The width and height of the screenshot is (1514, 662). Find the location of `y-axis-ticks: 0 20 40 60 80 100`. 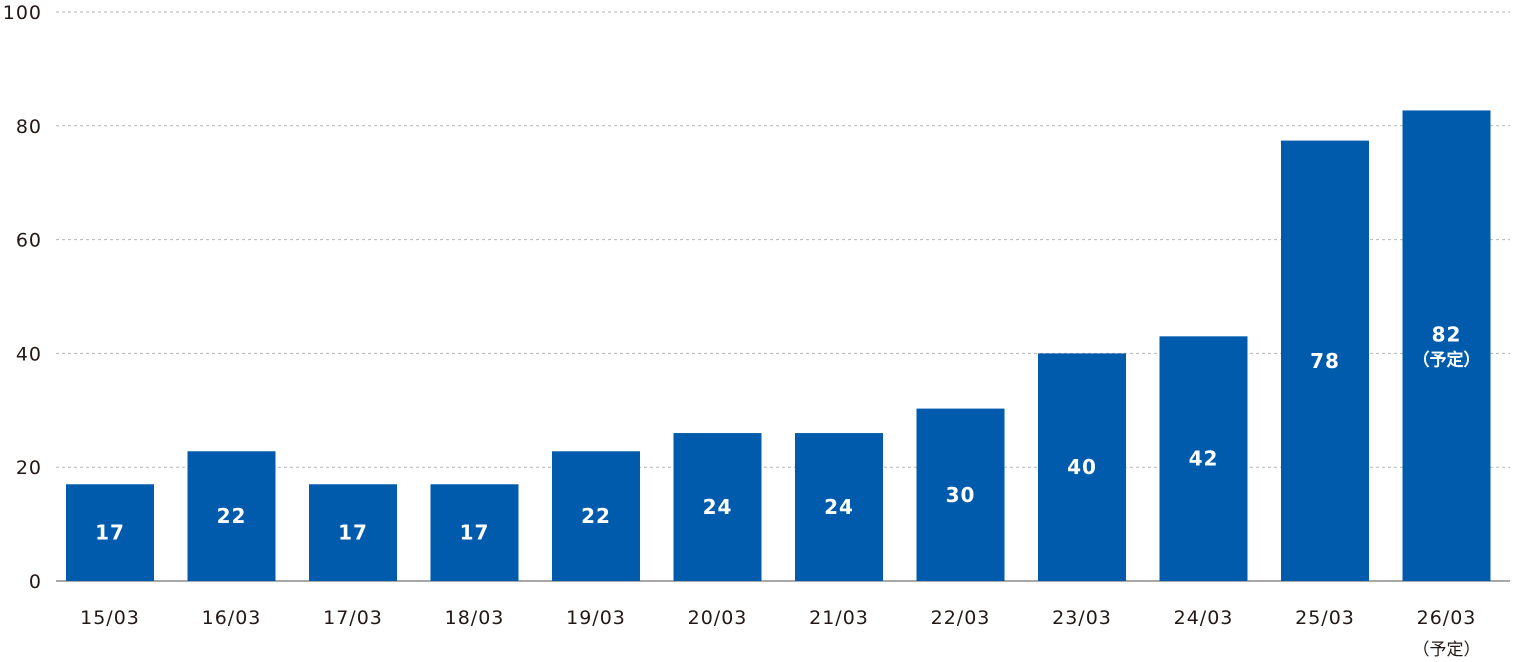

y-axis-ticks: 0 20 40 60 80 100 is located at coordinates (22, 297).